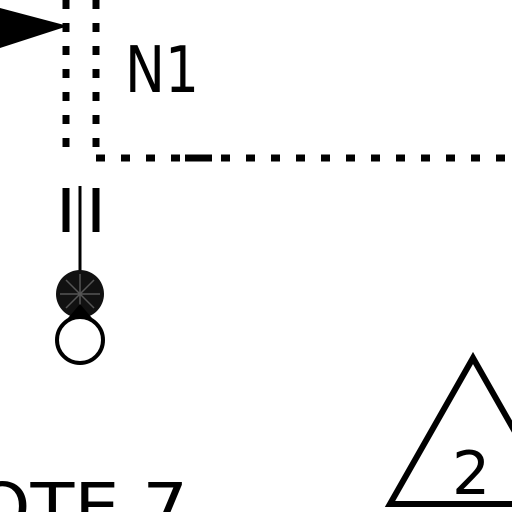 The height and width of the screenshot is (512, 512). Describe the element at coordinates (448, 429) in the screenshot. I see `revision-triangle` at that location.